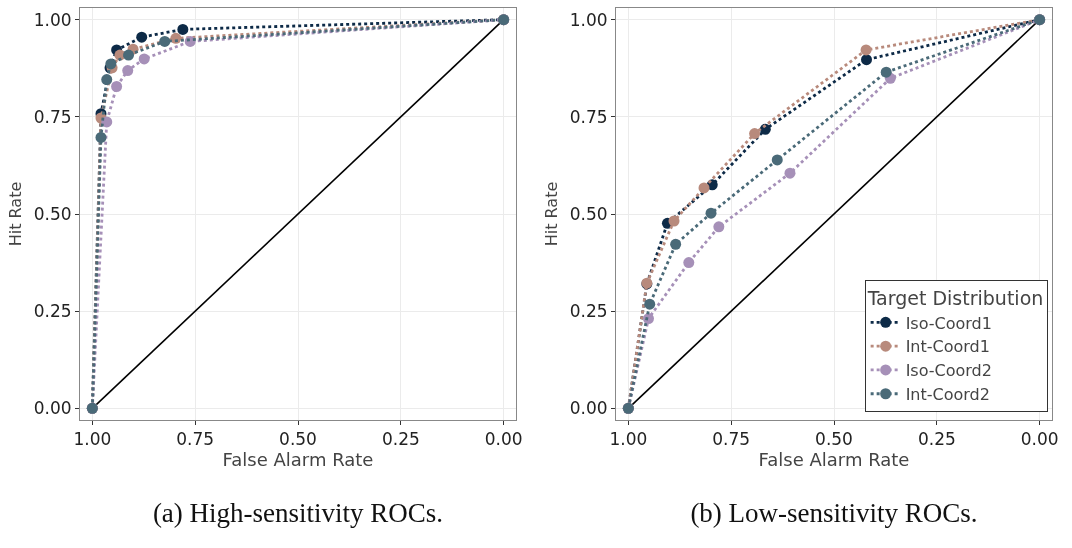 This screenshot has height=548, width=1072. I want to click on text: (b) Low-sensitivity ROCs., so click(834, 513).